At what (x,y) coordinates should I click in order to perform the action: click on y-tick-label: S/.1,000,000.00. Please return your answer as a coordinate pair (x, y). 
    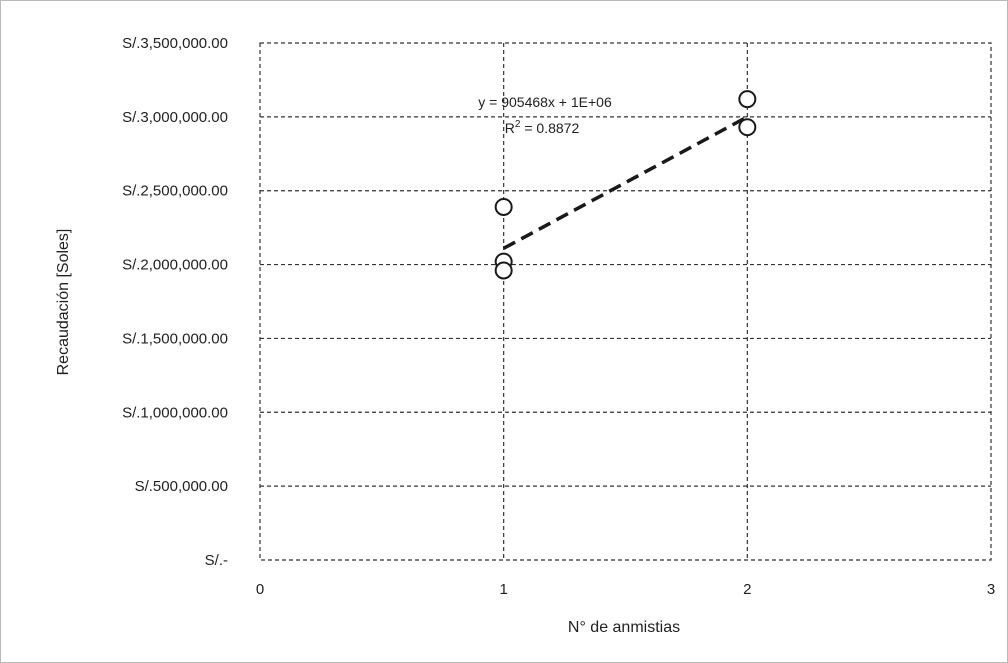
    Looking at the image, I should click on (175, 412).